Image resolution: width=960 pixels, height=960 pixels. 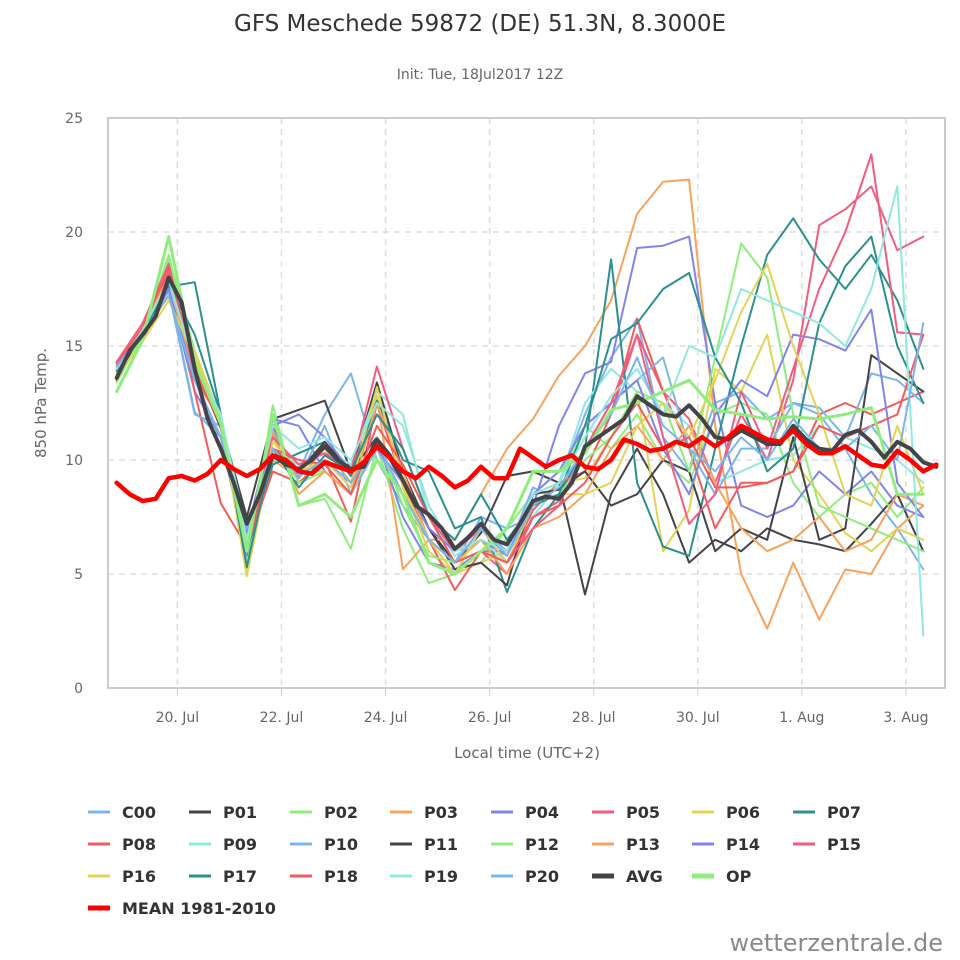 I want to click on y-tick-label: 0, so click(x=78, y=689).